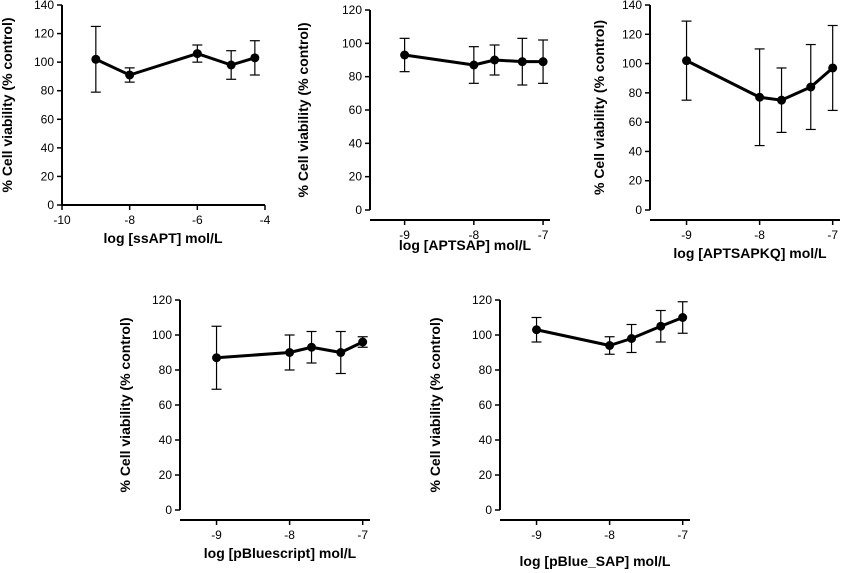  Describe the element at coordinates (280, 553) in the screenshot. I see `x-axis-title: log [pBluescript] mol/L` at that location.